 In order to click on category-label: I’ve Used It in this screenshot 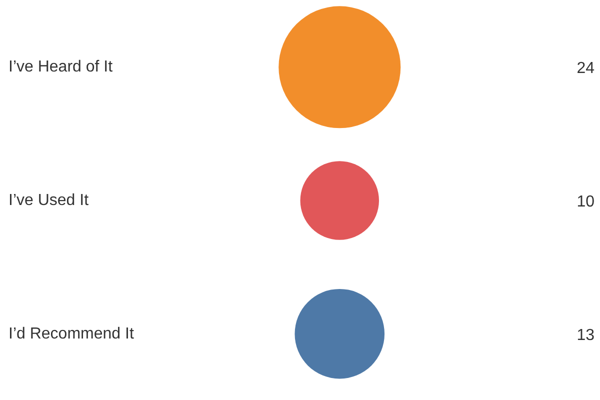, I will do `click(49, 200)`.